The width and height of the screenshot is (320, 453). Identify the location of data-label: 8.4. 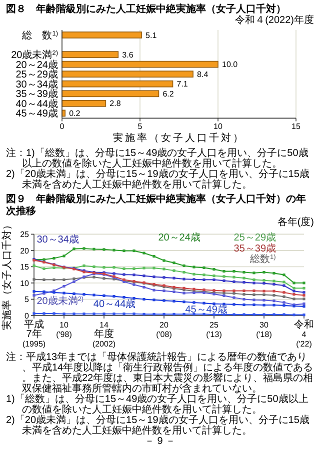
(203, 74).